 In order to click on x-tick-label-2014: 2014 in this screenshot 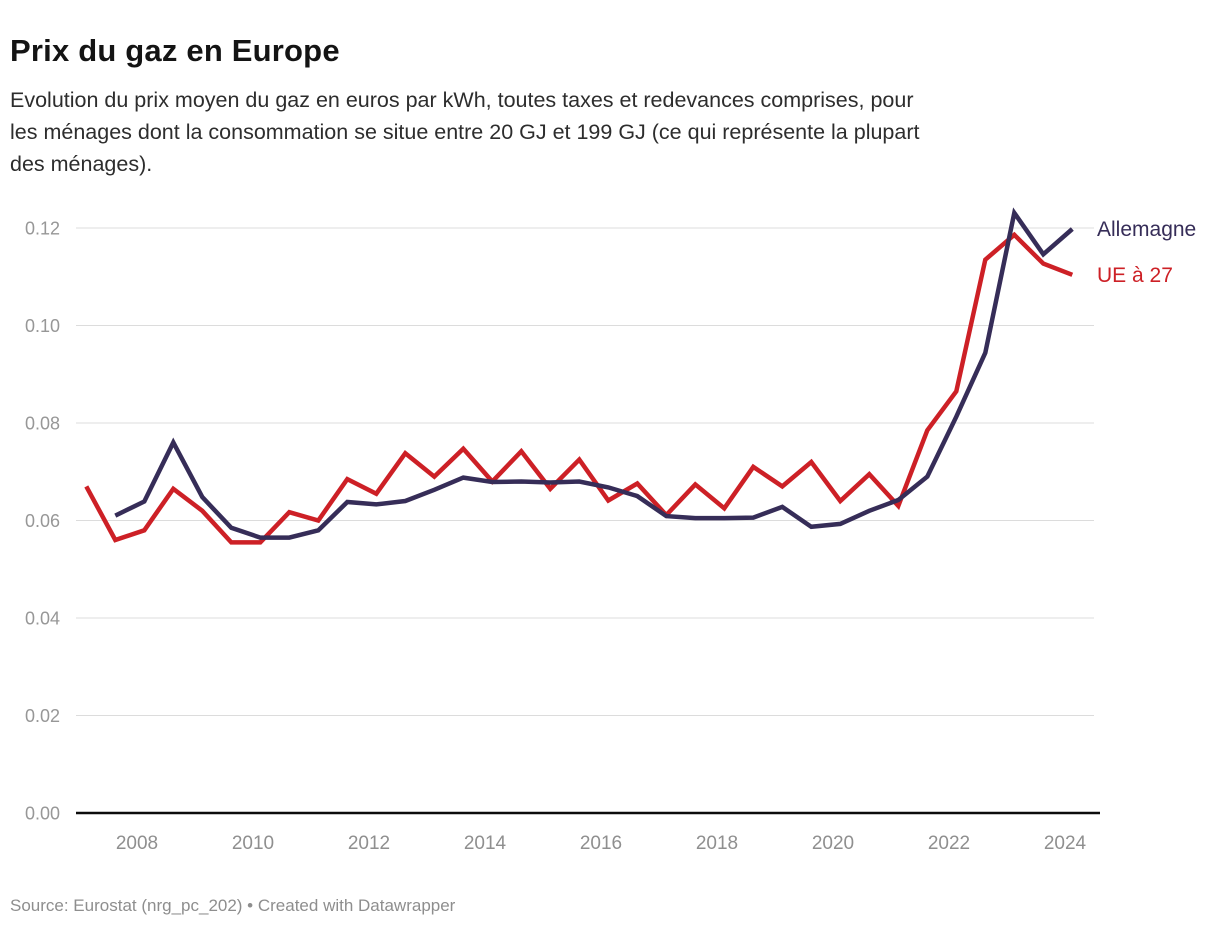, I will do `click(485, 843)`.